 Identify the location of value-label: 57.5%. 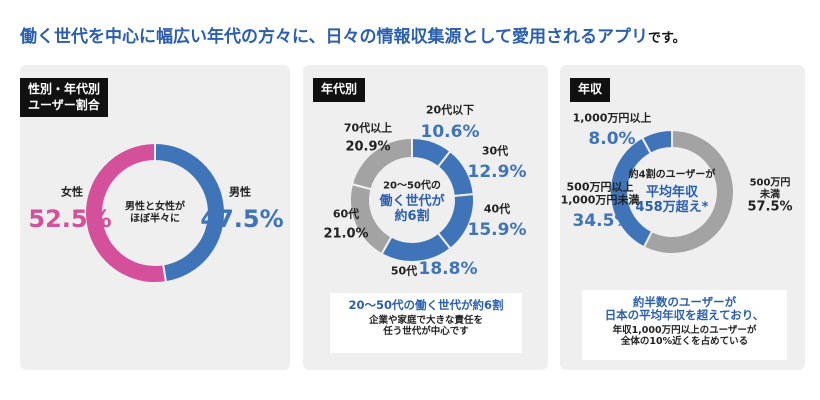
(770, 207).